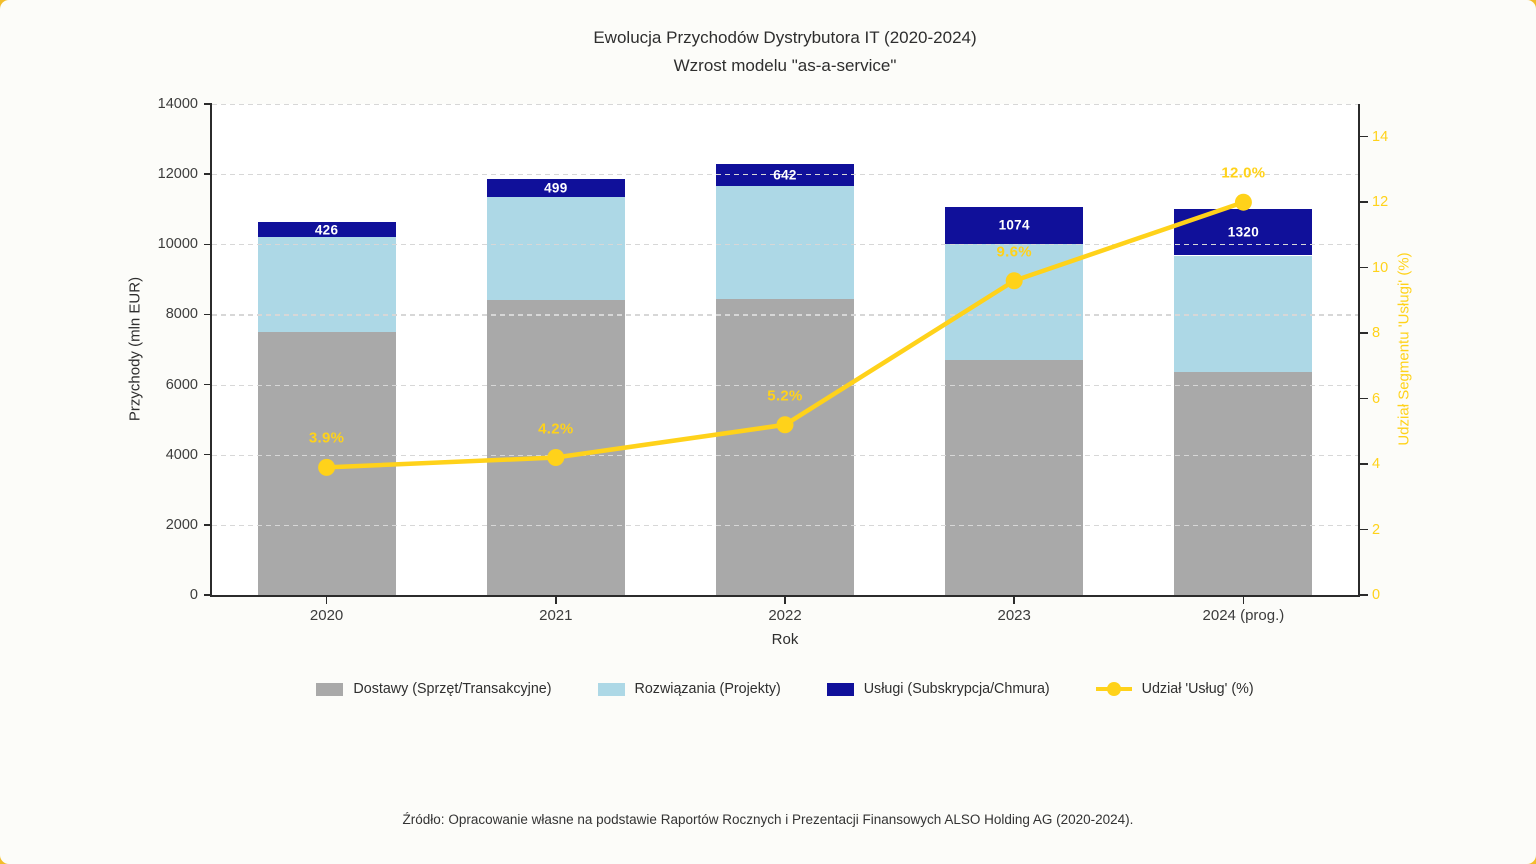  Describe the element at coordinates (181, 384) in the screenshot. I see `y-tick-label-left: 6000` at that location.